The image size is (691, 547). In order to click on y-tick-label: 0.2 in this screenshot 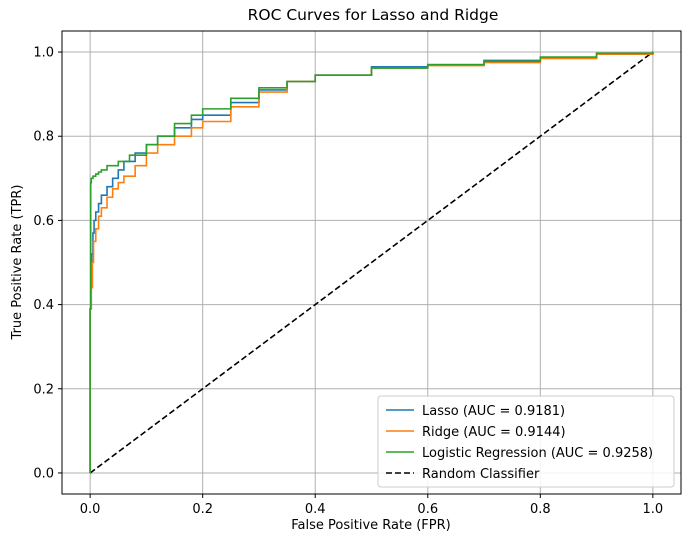, I will do `click(43, 389)`.